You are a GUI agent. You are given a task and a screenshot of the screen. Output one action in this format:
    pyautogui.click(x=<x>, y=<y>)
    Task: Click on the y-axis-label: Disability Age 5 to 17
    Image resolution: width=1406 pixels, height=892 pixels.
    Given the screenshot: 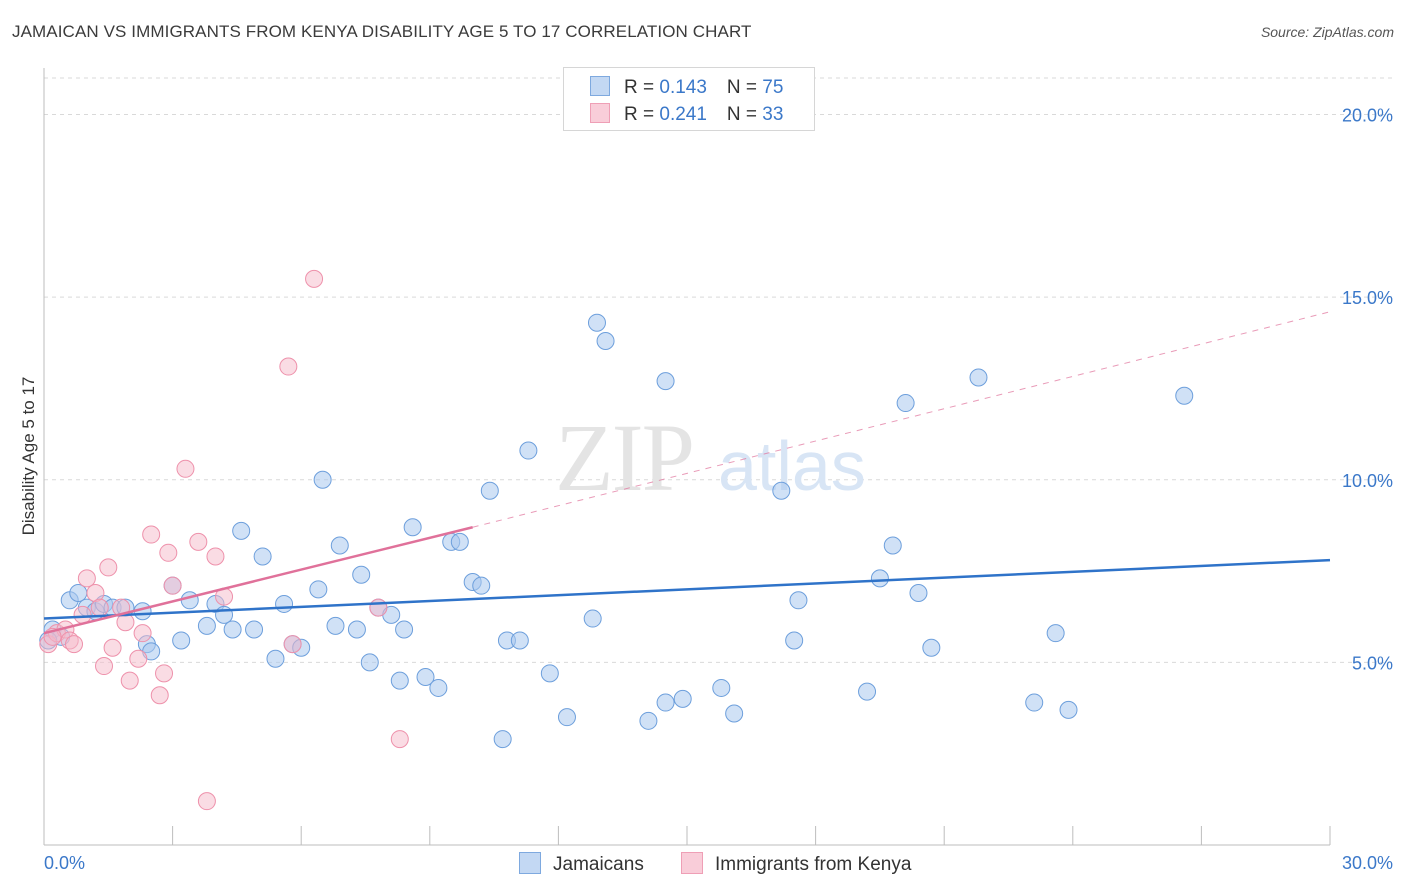 What is the action you would take?
    pyautogui.click(x=28, y=456)
    